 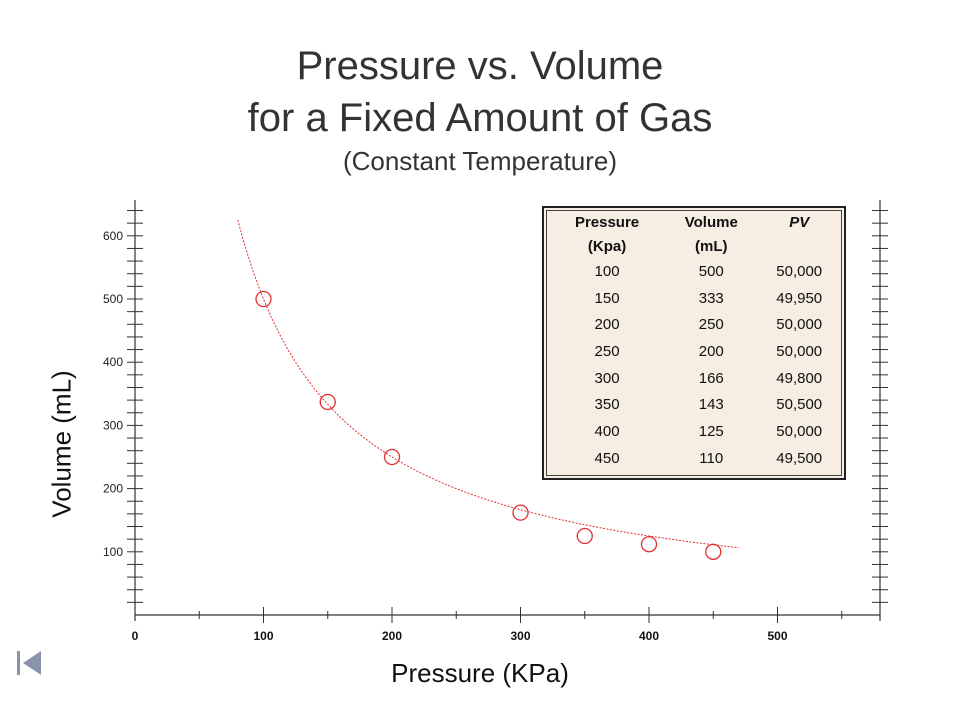 What do you see at coordinates (799, 222) in the screenshot?
I see `header-pv: PV` at bounding box center [799, 222].